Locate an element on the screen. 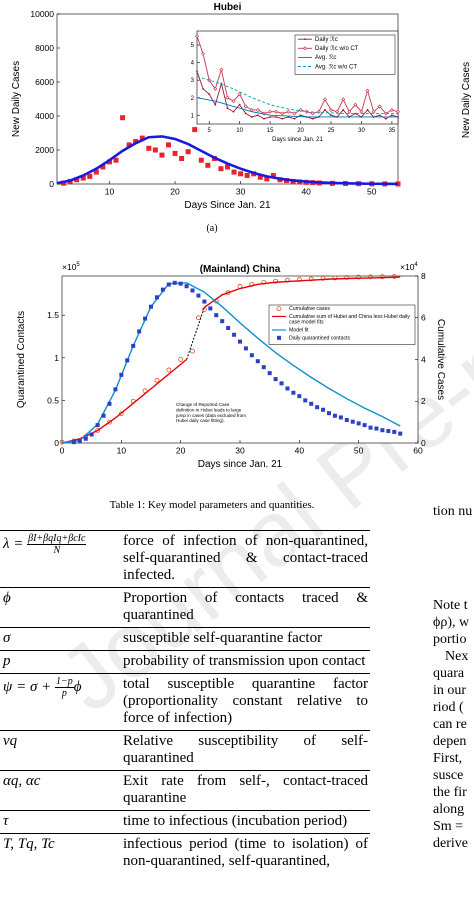 The height and width of the screenshot is (897, 474). legend-label: Avg. ℛc w/o CT is located at coordinates (336, 66).